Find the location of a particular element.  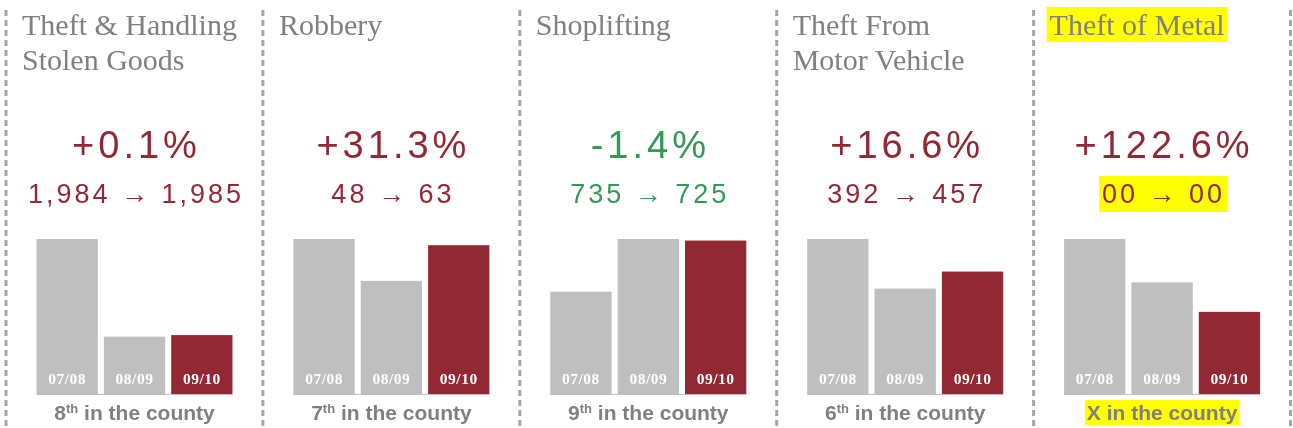

text: +31.3% is located at coordinates (393, 145).